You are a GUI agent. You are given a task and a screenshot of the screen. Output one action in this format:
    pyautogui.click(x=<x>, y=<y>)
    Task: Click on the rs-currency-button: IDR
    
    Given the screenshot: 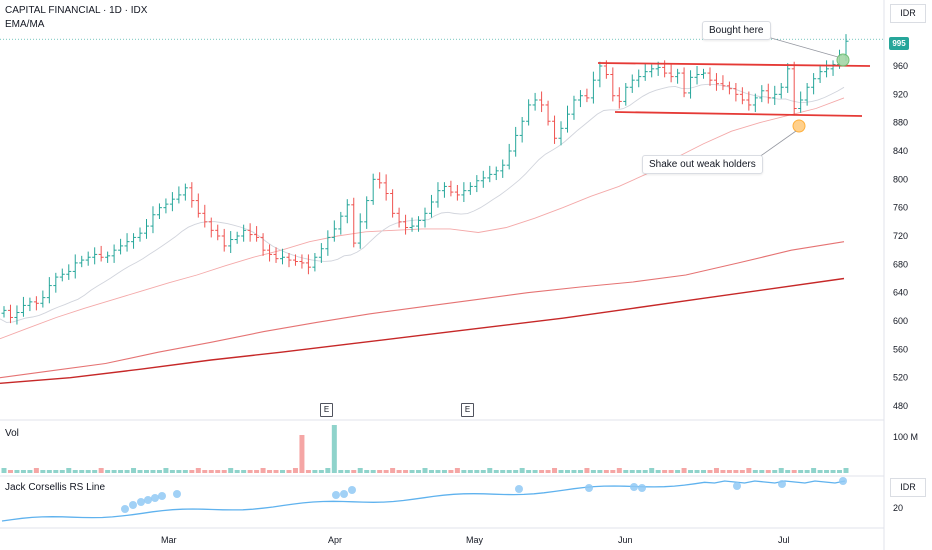 What is the action you would take?
    pyautogui.click(x=908, y=487)
    